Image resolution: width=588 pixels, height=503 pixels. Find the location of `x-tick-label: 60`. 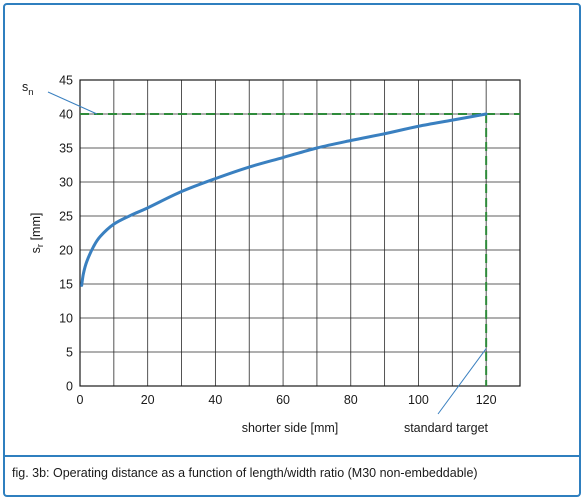

x-tick-label: 60 is located at coordinates (283, 400).